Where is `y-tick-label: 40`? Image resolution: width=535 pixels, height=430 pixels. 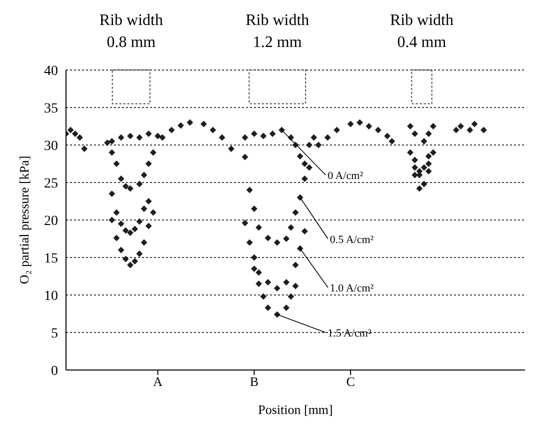 y-tick-label: 40 is located at coordinates (51, 71).